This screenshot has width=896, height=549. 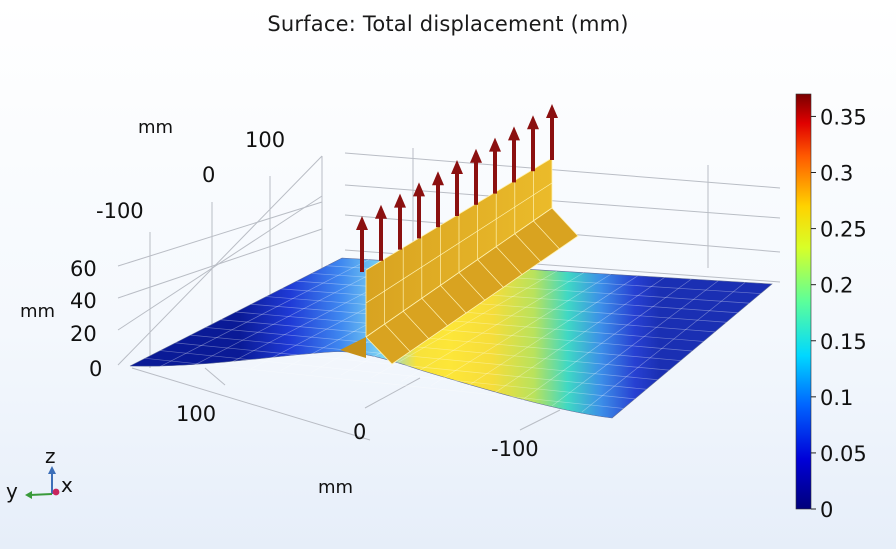 What do you see at coordinates (515, 449) in the screenshot?
I see `axis-x-tick-2: -100` at bounding box center [515, 449].